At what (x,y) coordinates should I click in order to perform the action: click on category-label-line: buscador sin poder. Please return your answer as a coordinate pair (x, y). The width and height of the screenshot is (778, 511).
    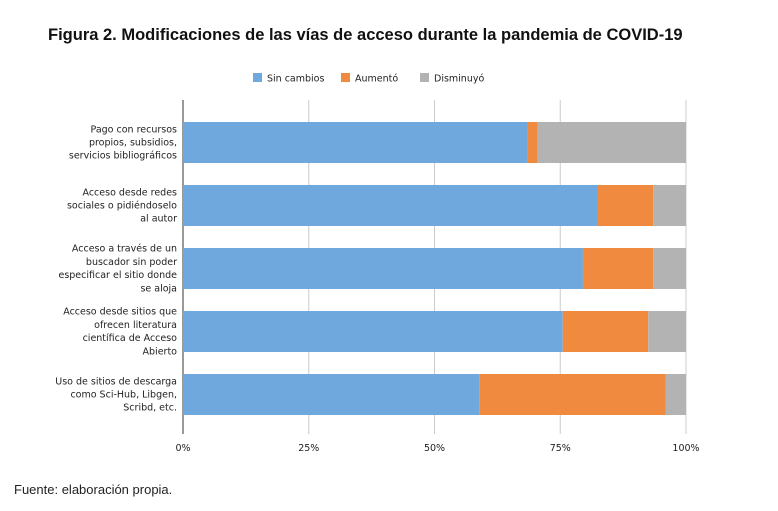
    Looking at the image, I should click on (131, 262).